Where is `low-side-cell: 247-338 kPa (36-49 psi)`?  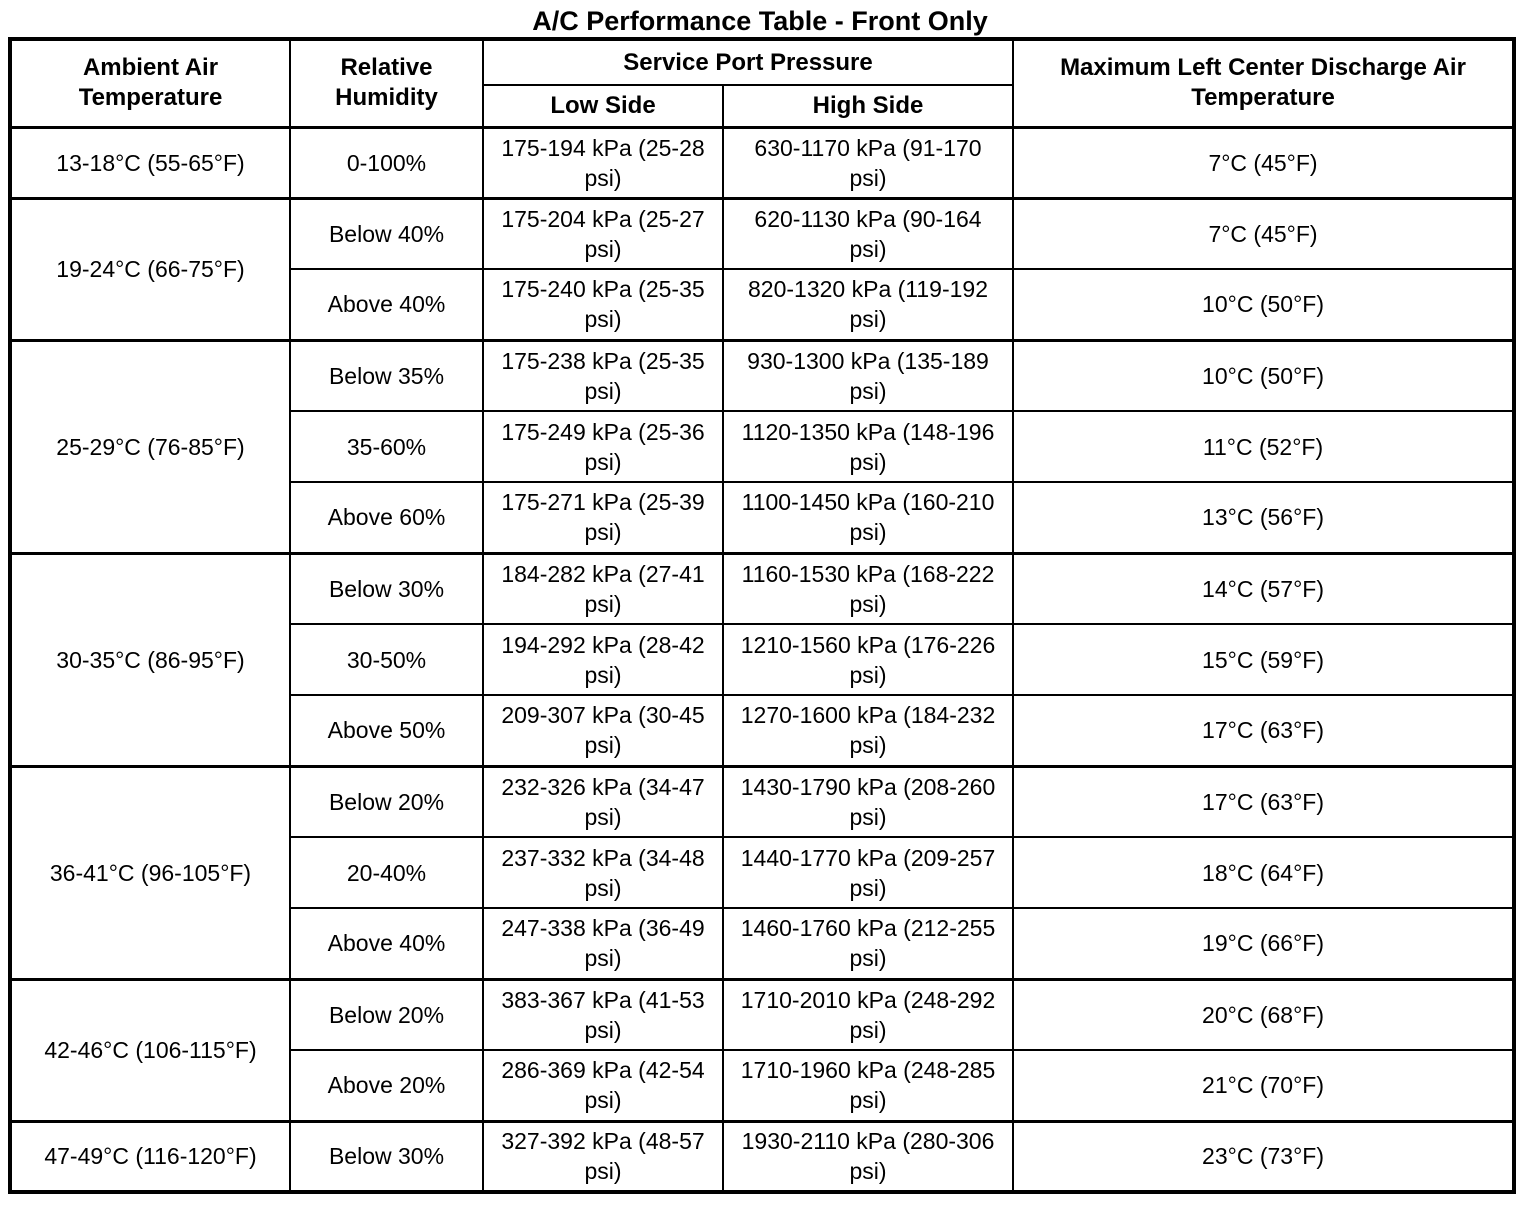
low-side-cell: 247-338 kPa (36-49 psi) is located at coordinates (603, 943).